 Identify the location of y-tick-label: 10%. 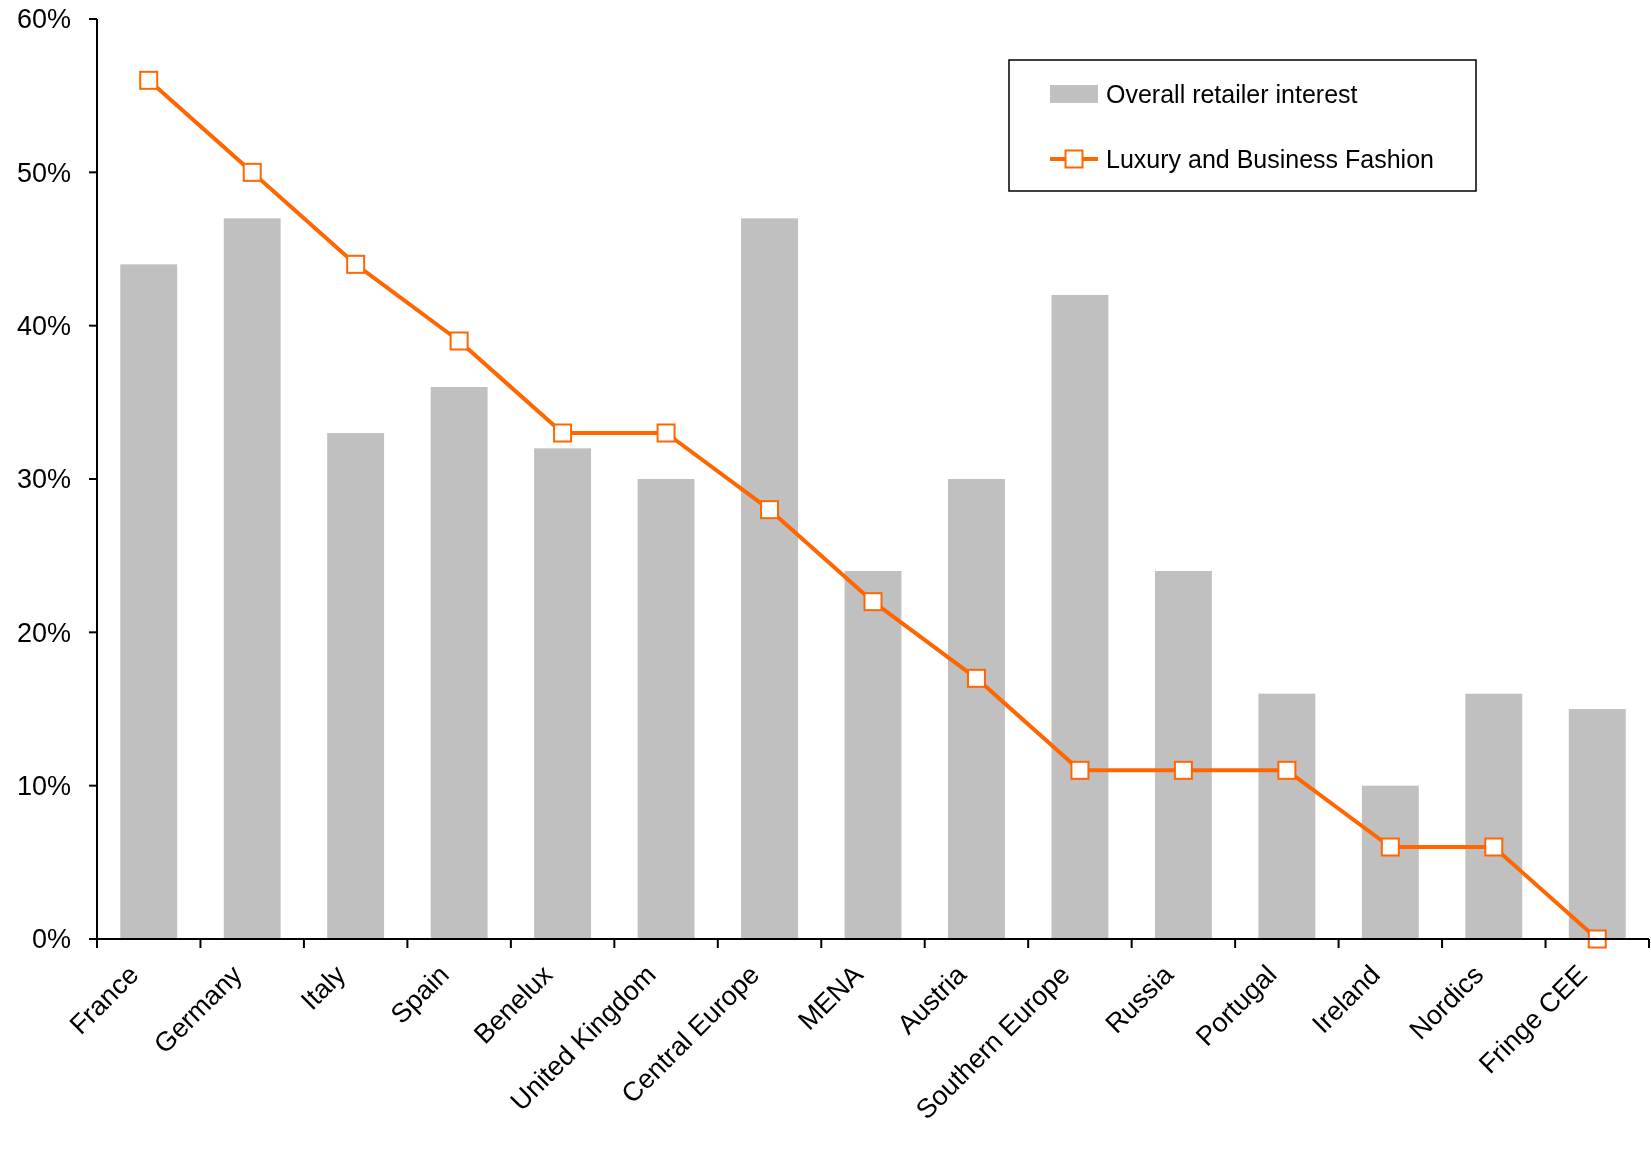
(43, 786).